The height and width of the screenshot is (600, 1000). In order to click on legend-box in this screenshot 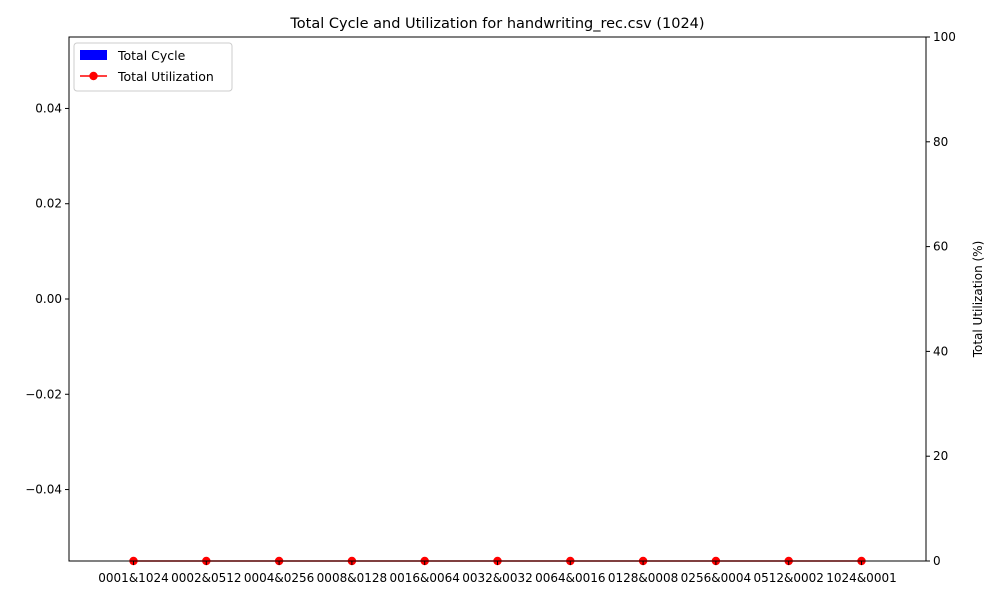, I will do `click(153, 67)`.